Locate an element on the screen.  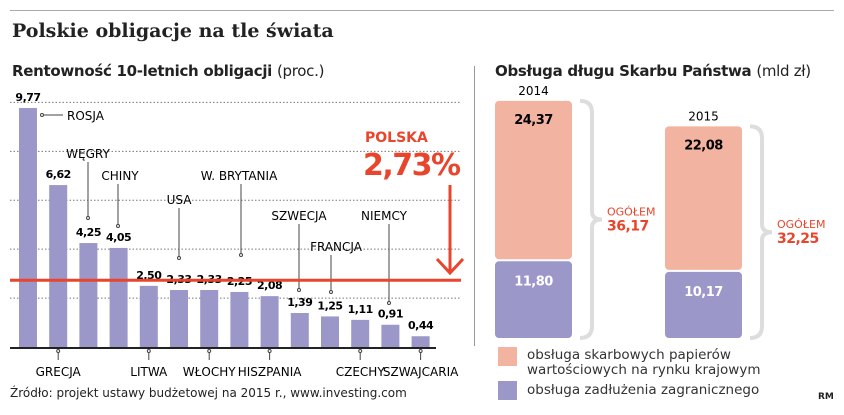
value-label: 0,91 is located at coordinates (390, 314).